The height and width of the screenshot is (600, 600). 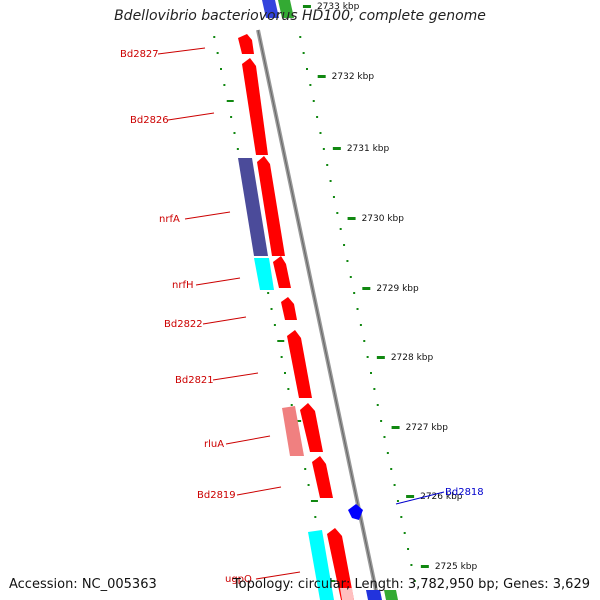 I want to click on gene-label: nrfH, so click(x=183, y=285).